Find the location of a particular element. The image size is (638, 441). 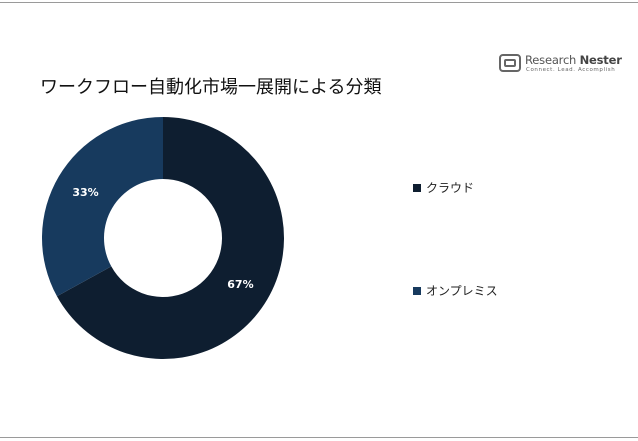

legend-item-on-premise: オンプレミス is located at coordinates (455, 290).